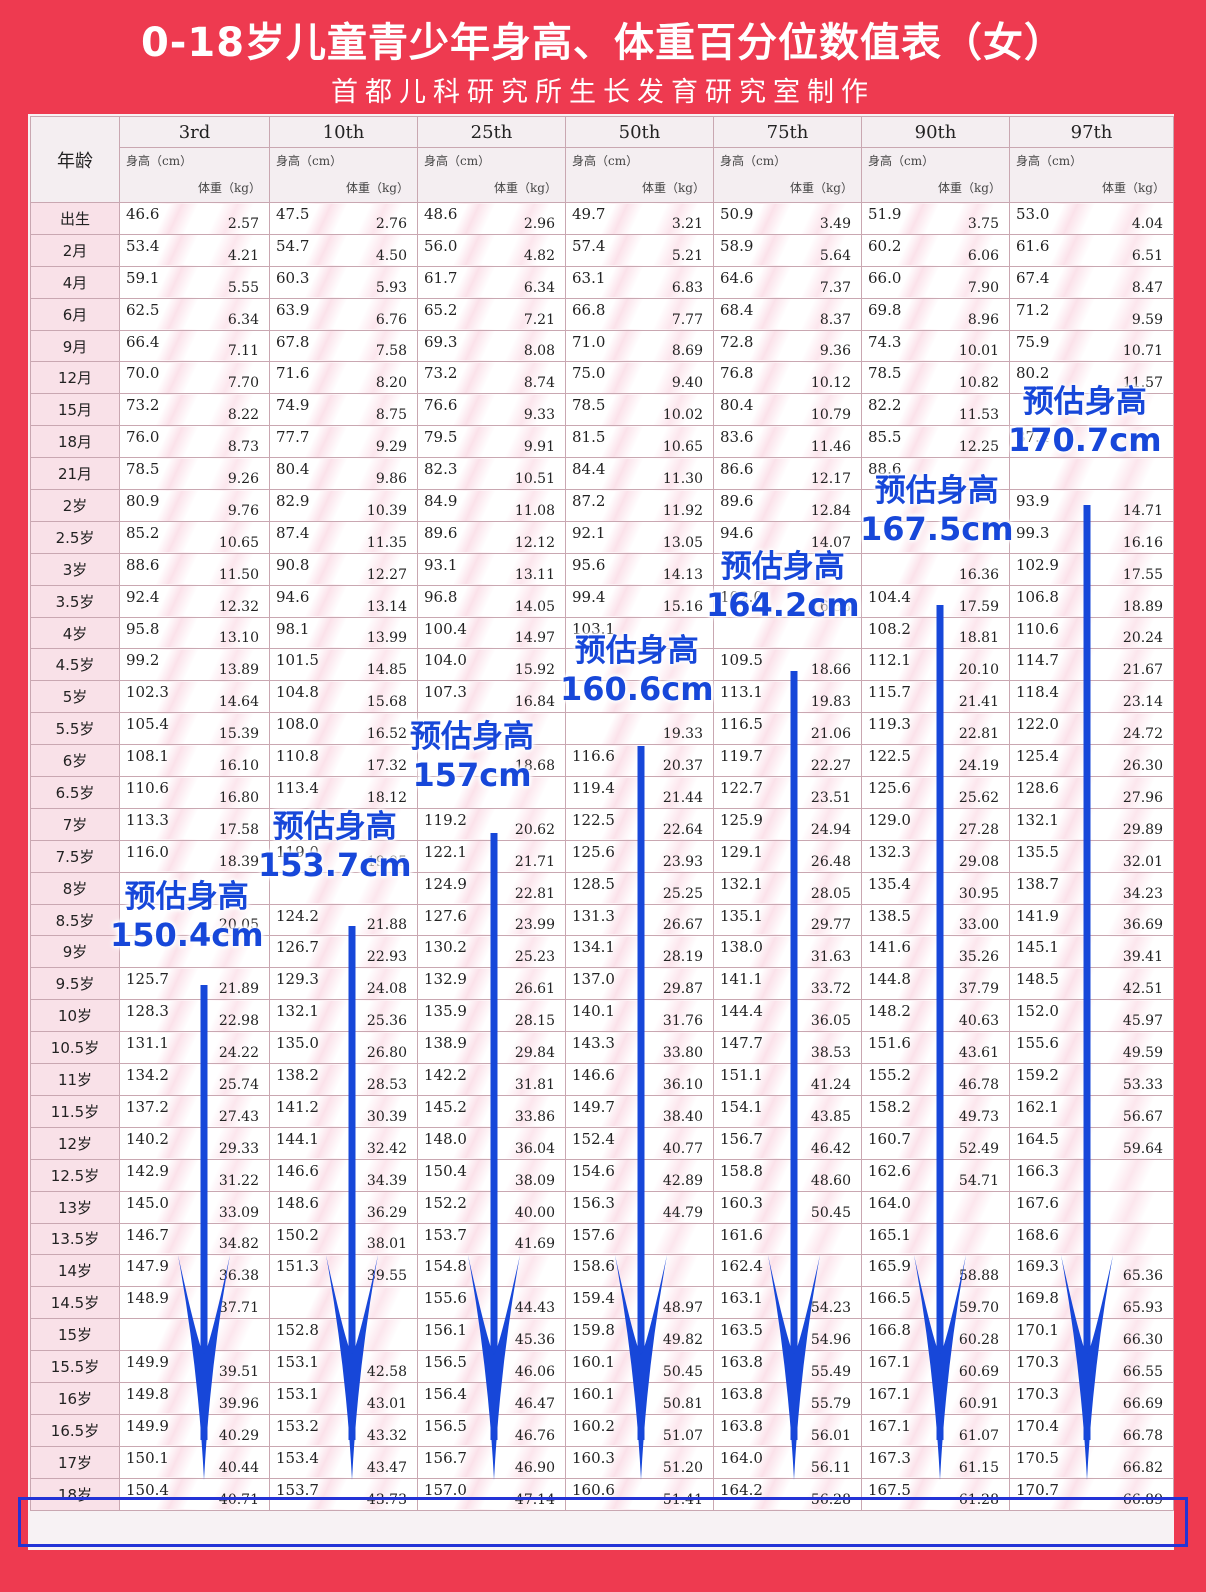  What do you see at coordinates (1091, 1430) in the screenshot?
I see `value-cell: 170.4 66.78` at bounding box center [1091, 1430].